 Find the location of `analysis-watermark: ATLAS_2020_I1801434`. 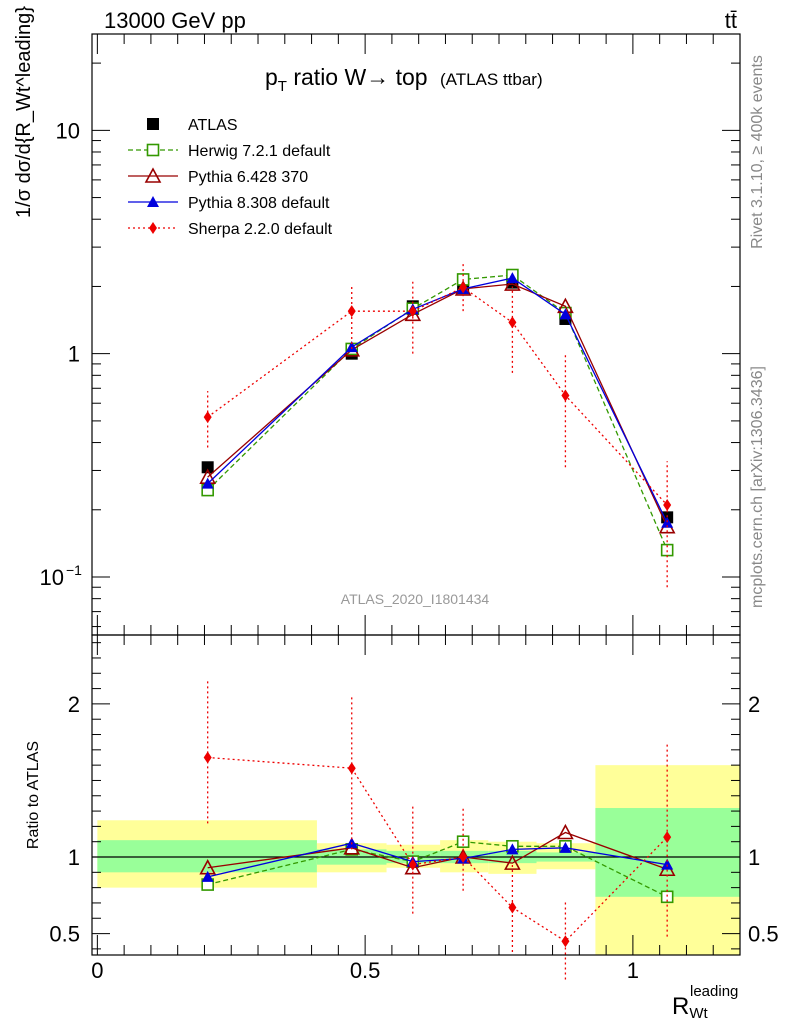

analysis-watermark: ATLAS_2020_I1801434 is located at coordinates (415, 599).